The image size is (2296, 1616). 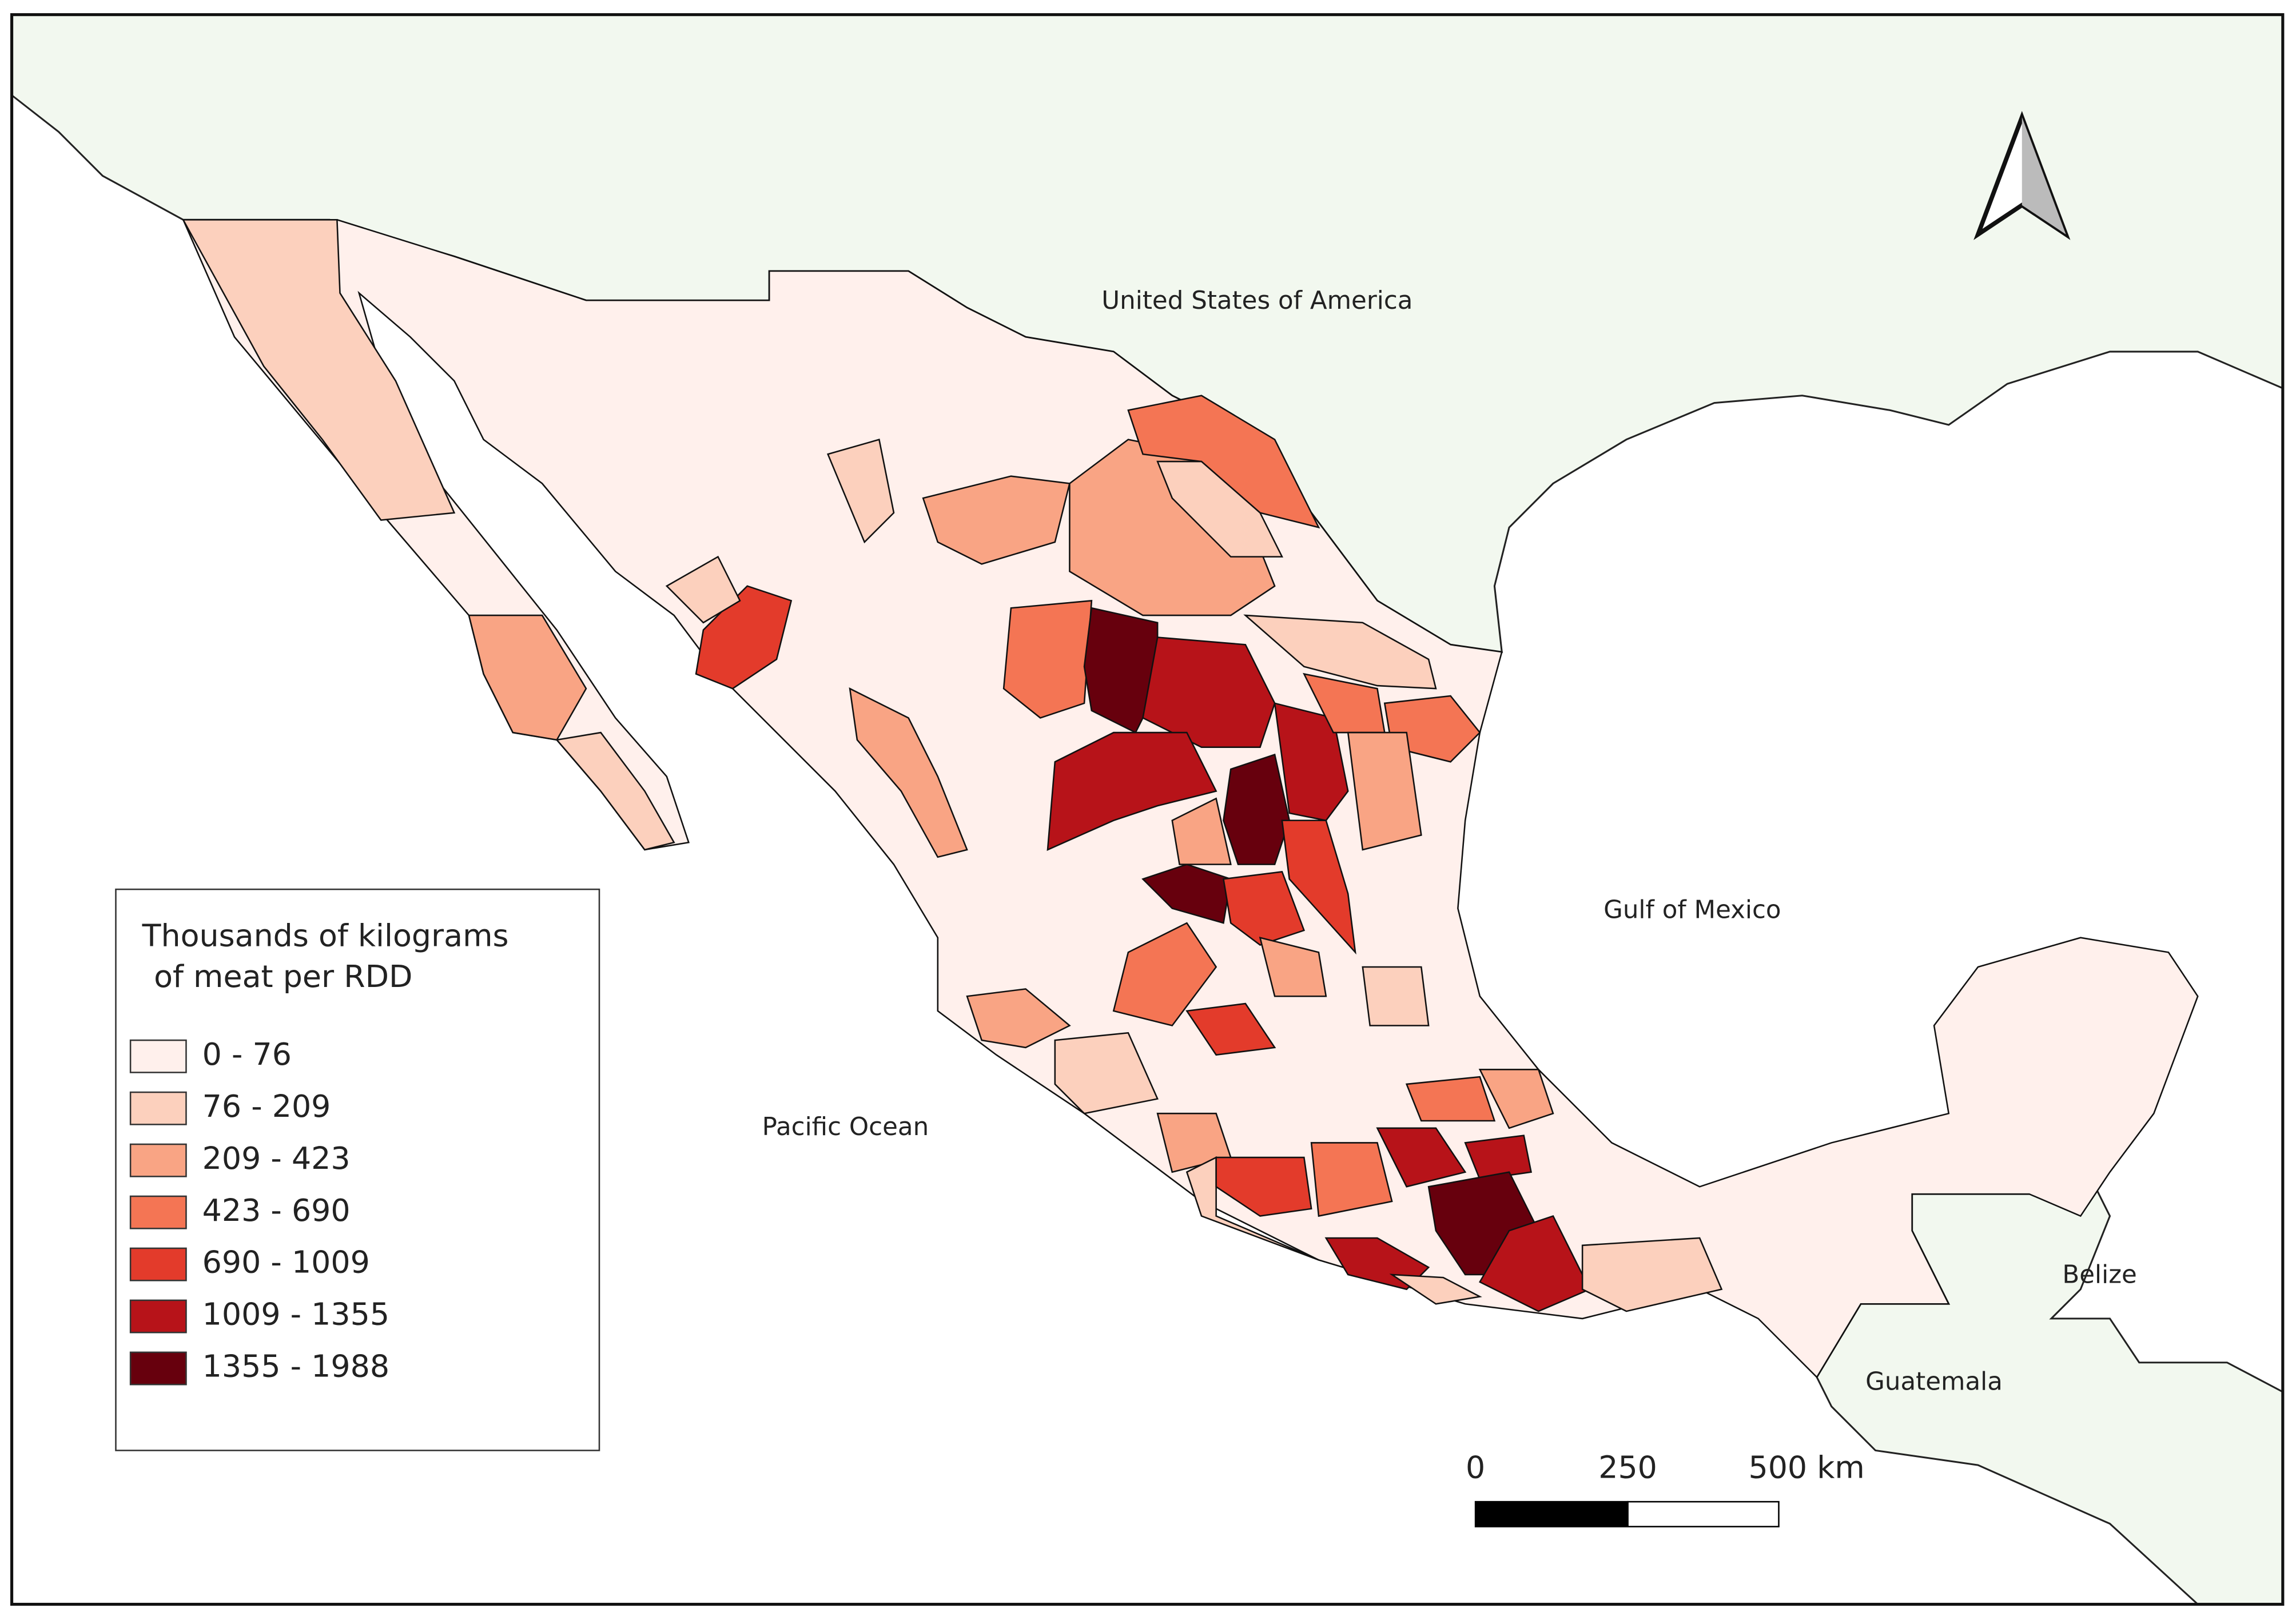 I want to click on belize-label: Belize, so click(x=2099, y=1275).